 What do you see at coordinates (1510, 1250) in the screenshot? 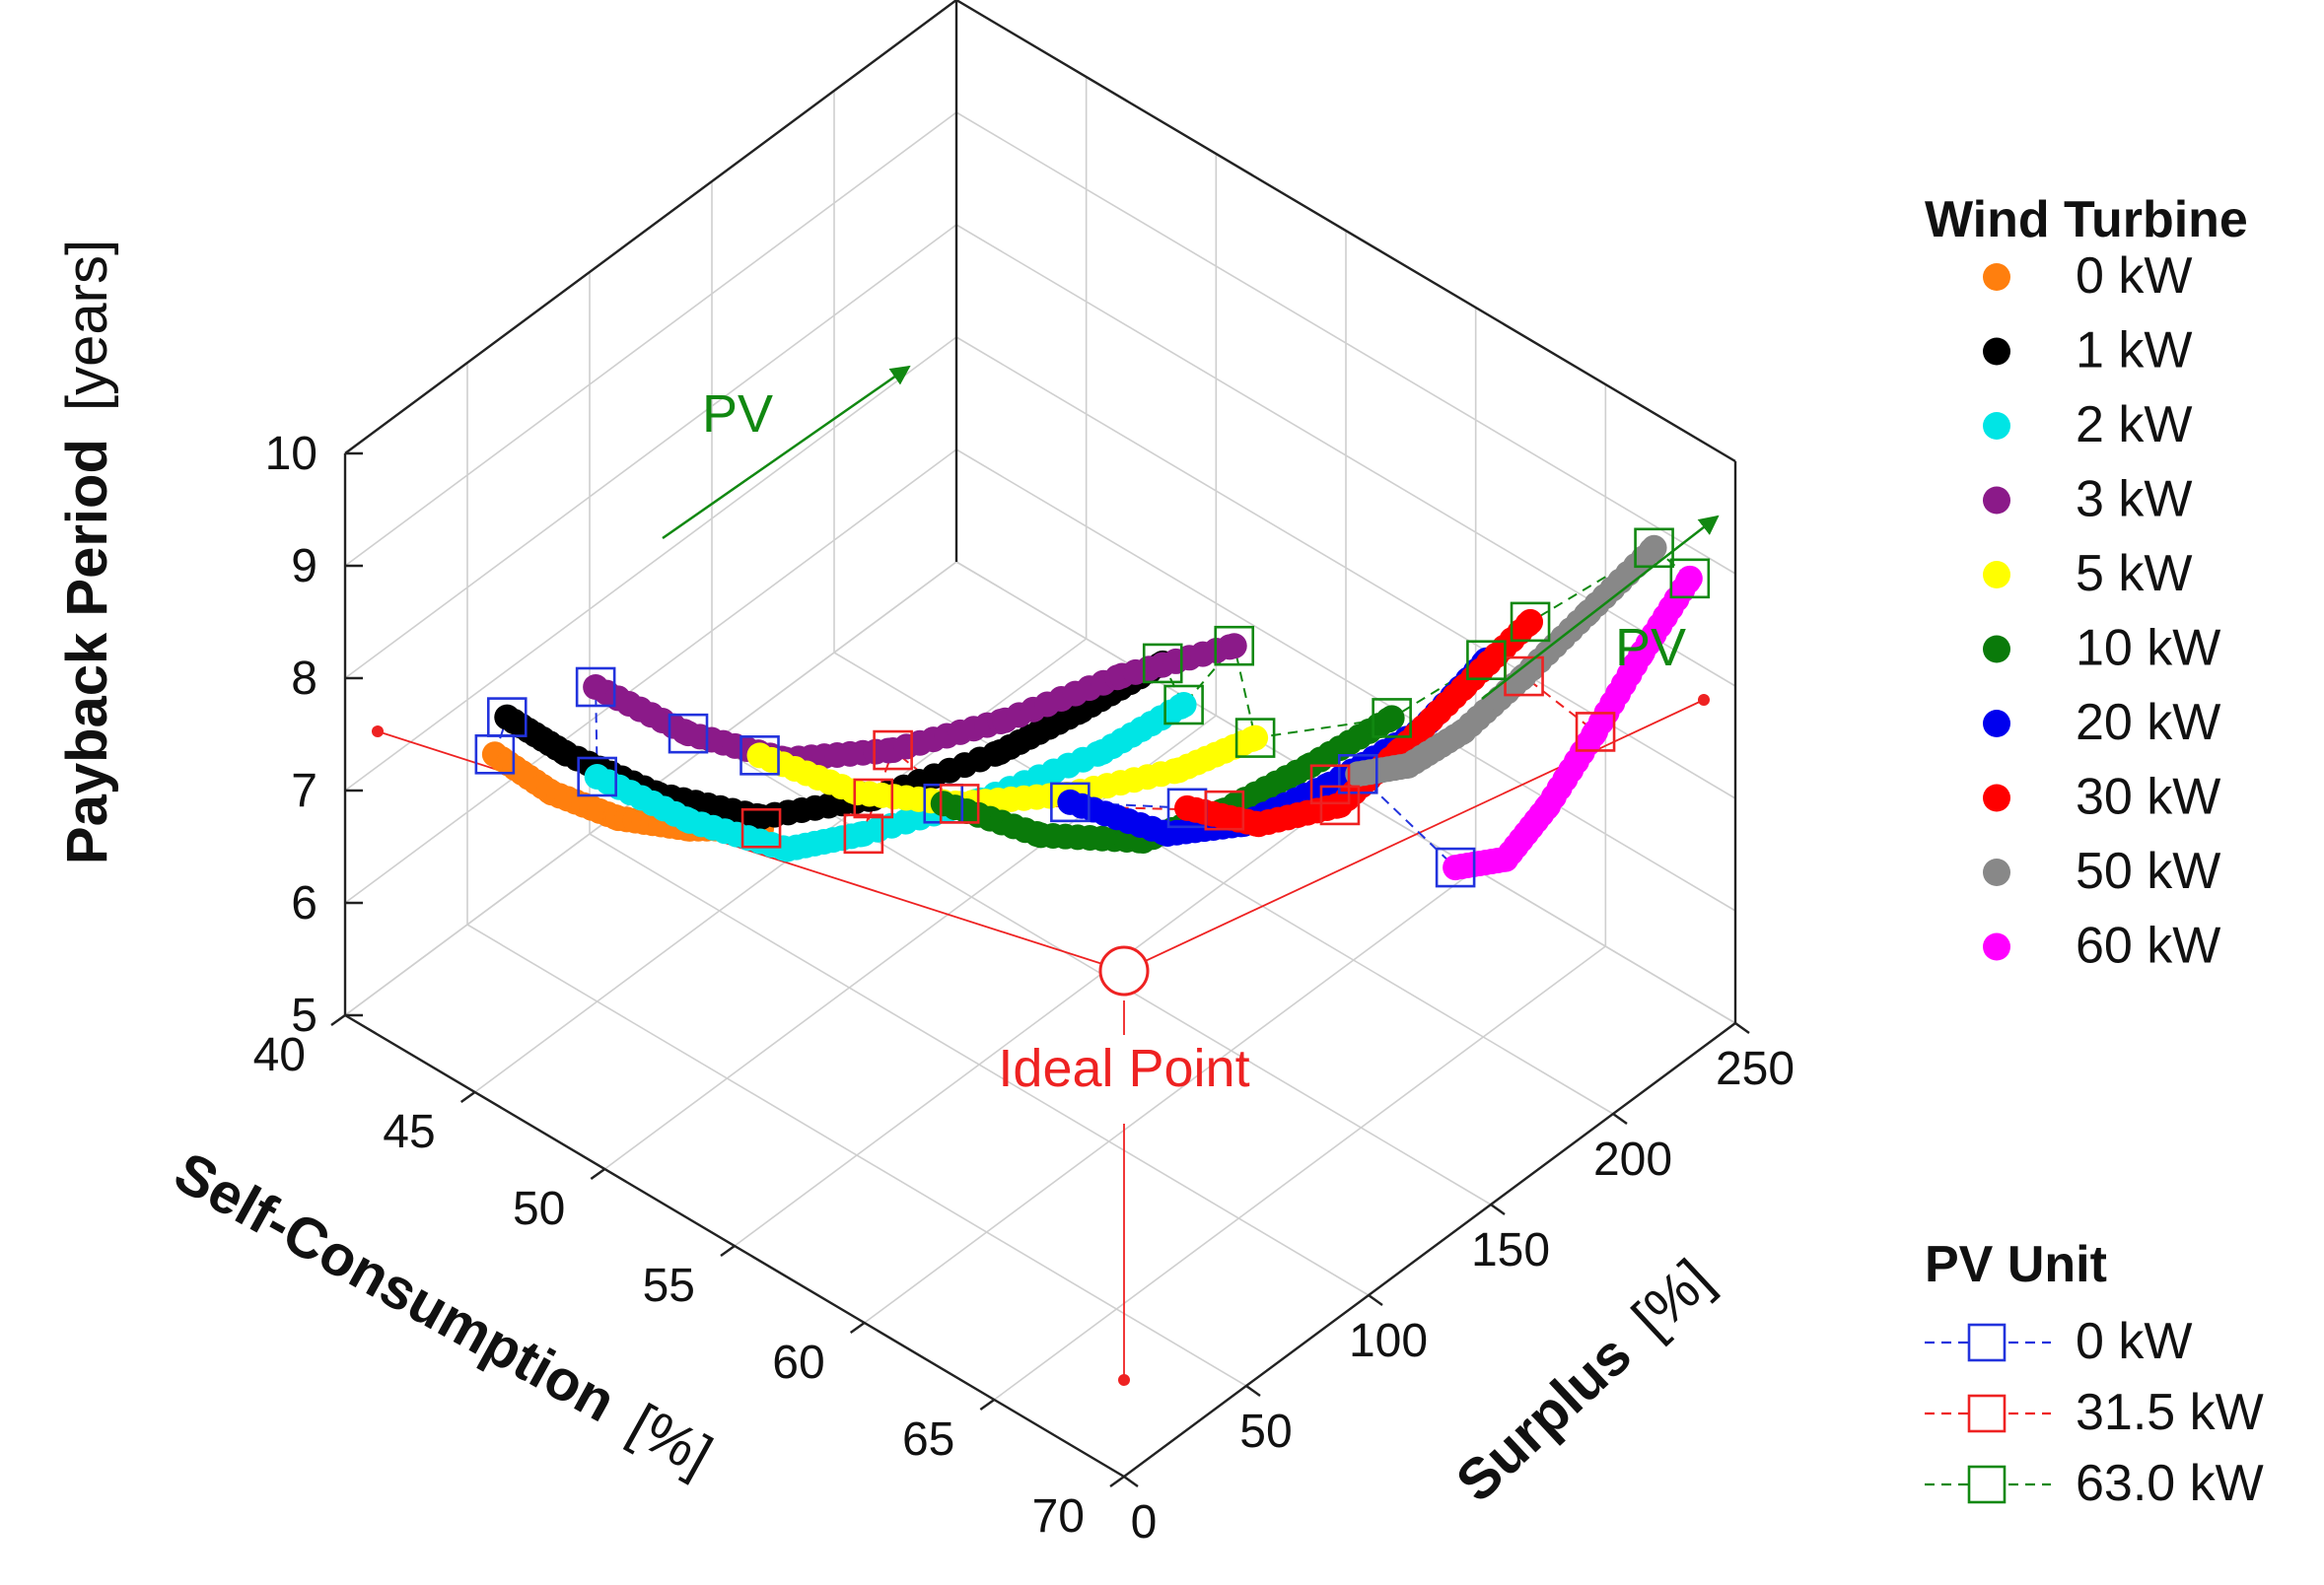
I see `y-tick-label: 150` at bounding box center [1510, 1250].